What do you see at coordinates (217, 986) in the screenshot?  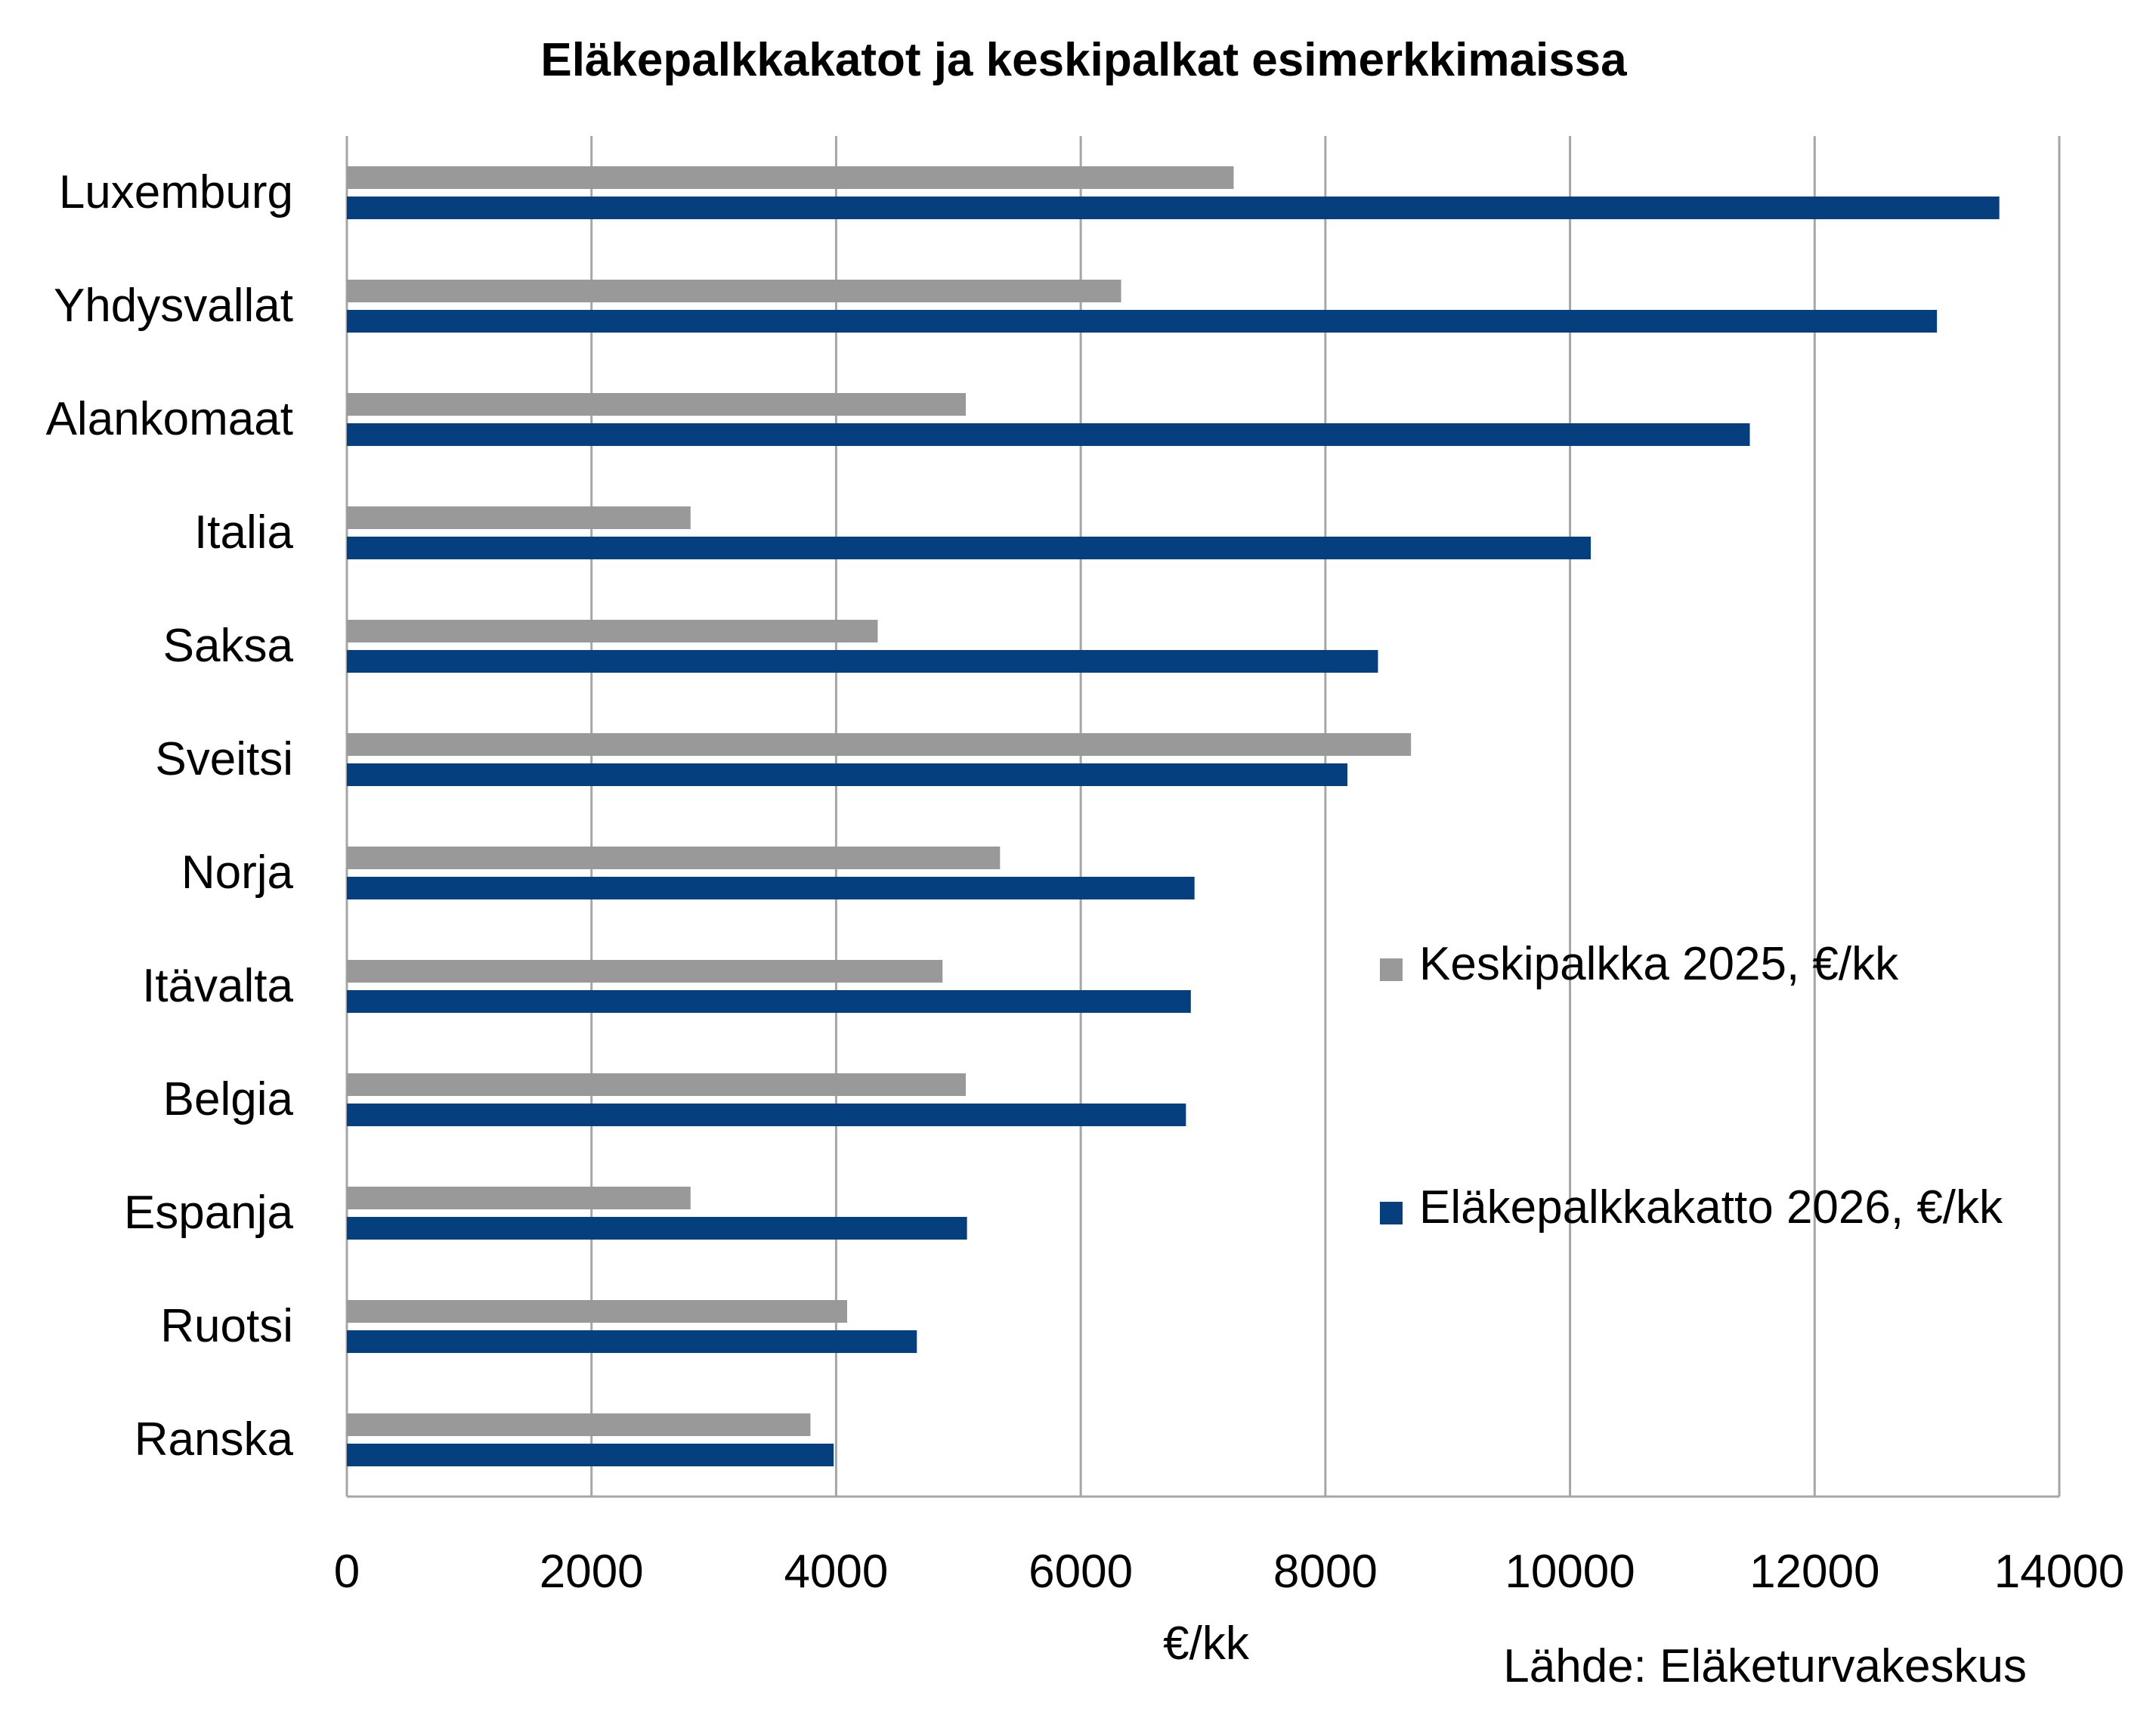 I see `category-label: Itävalta` at bounding box center [217, 986].